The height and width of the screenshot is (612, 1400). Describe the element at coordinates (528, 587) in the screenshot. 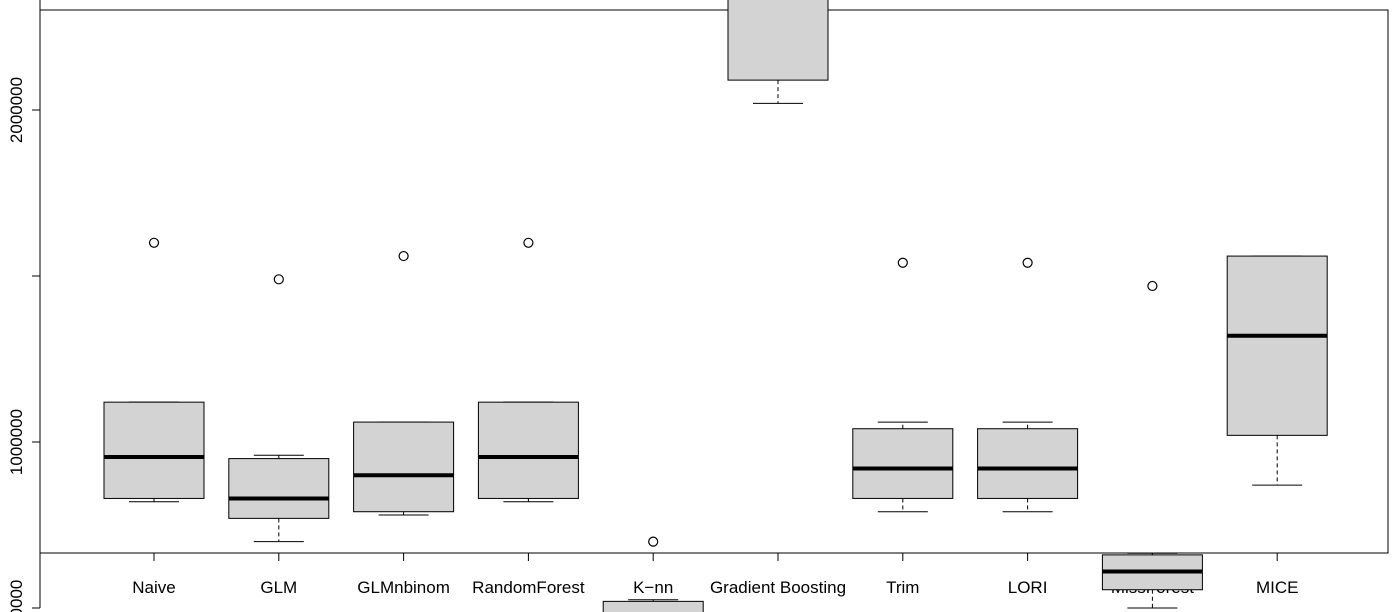

I see `x-tick-label: RandomForest` at that location.